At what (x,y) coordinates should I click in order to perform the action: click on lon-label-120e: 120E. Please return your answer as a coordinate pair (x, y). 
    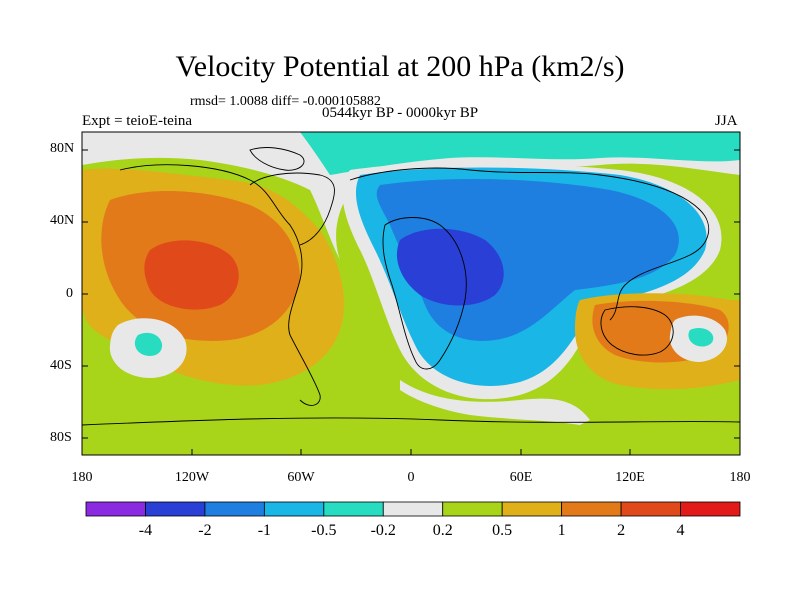
    Looking at the image, I should click on (630, 477).